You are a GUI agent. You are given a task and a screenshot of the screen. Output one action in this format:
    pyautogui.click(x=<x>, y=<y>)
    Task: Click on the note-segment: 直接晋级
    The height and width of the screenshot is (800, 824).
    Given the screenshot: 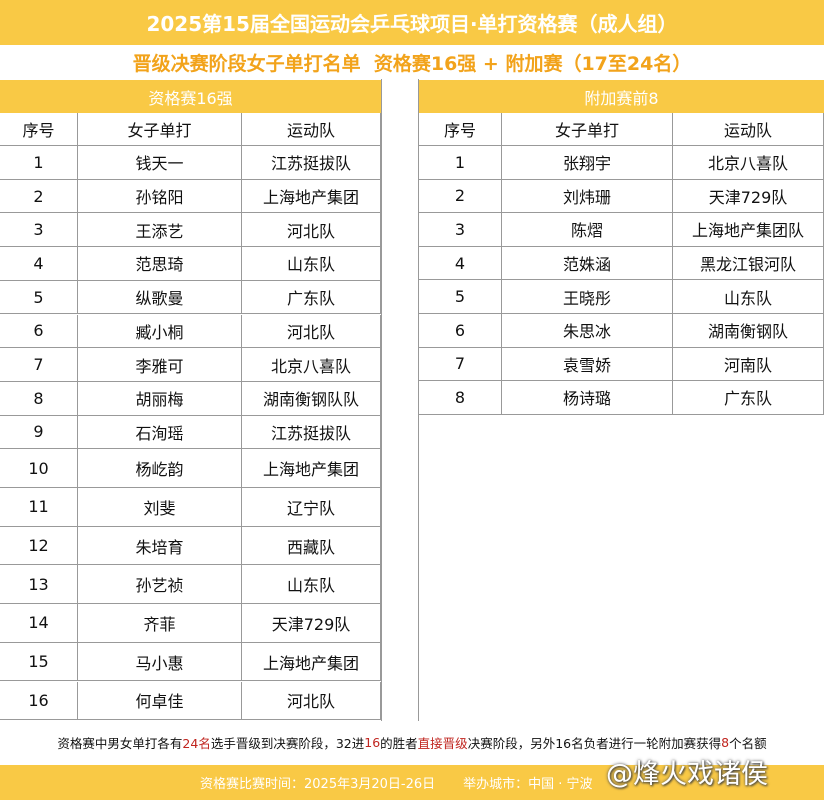 What is the action you would take?
    pyautogui.click(x=442, y=743)
    